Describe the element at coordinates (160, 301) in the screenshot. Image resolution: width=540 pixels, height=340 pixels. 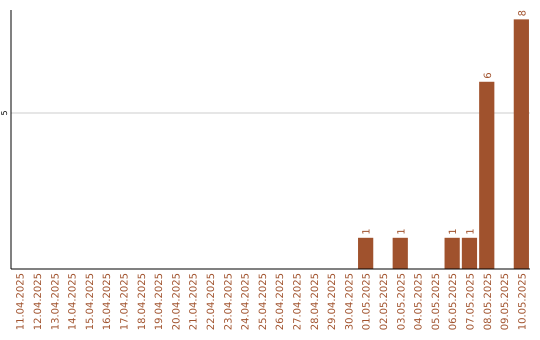
I see `x-tick-label: 19.04.2025` at that location.